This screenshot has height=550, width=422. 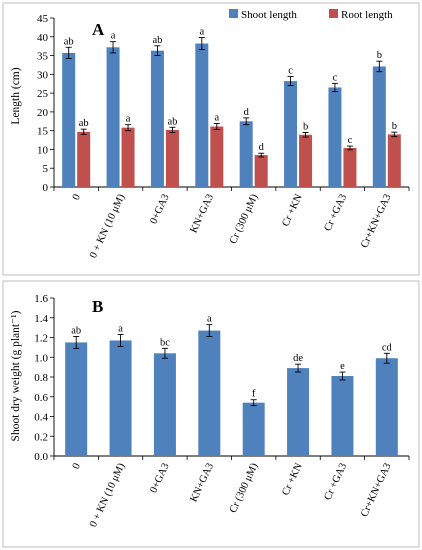 I want to click on y-tick-label: 40, so click(x=43, y=38).